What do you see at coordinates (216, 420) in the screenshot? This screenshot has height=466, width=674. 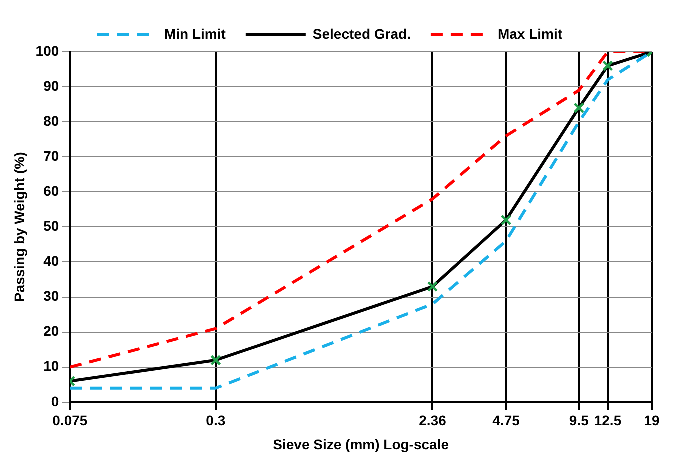 I see `x-tick-label: 0.3` at bounding box center [216, 420].